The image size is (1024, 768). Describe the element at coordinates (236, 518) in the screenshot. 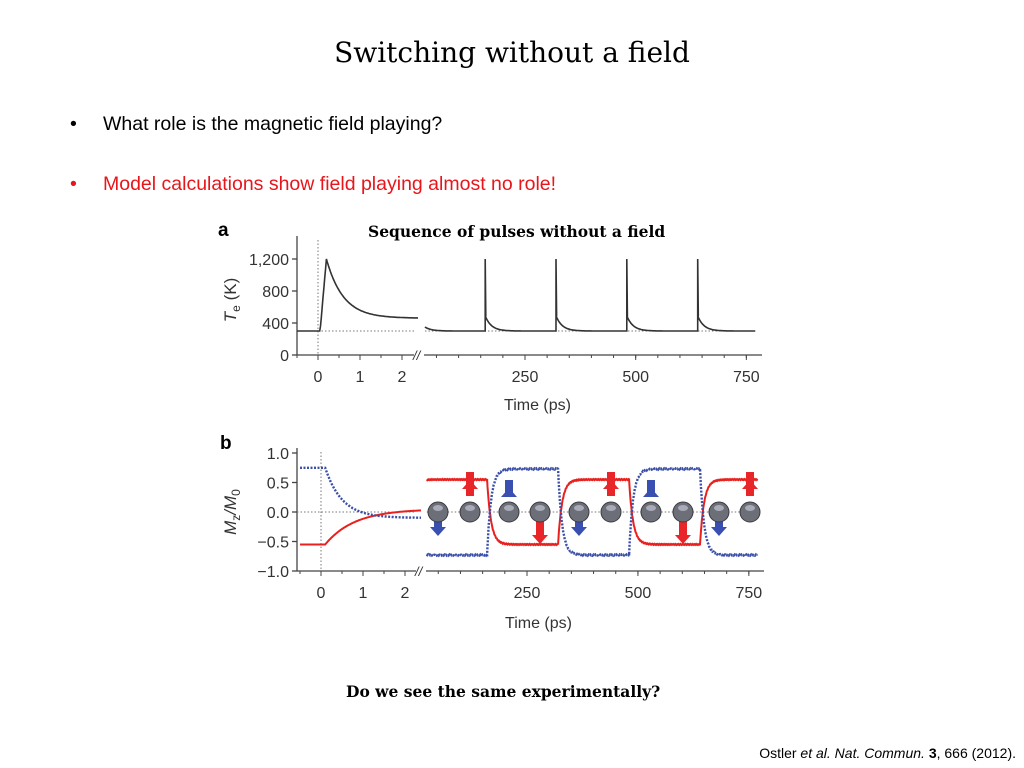

I see `y-label-sub: z` at that location.